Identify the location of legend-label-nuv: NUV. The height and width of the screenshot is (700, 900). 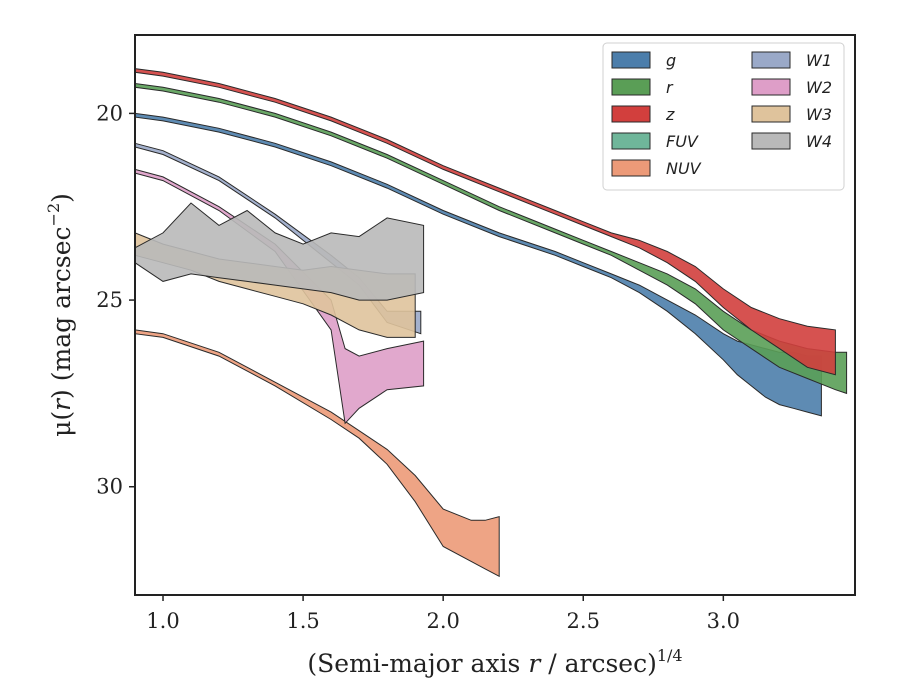
(684, 168).